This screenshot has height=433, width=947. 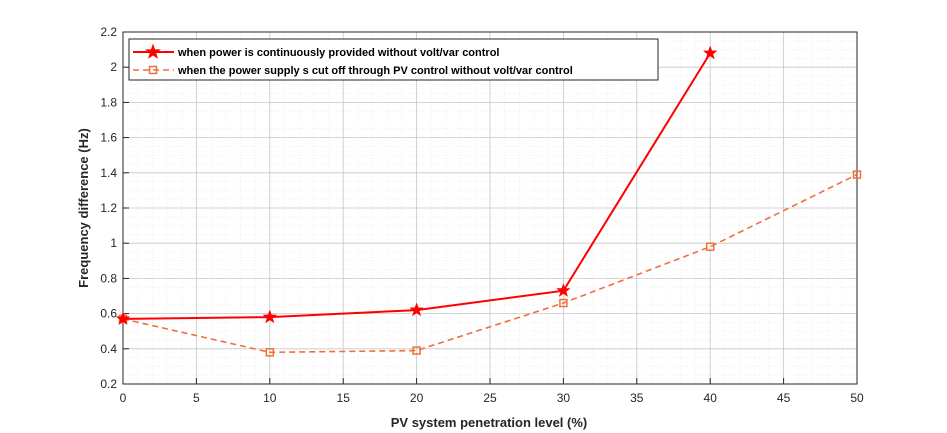 I want to click on x-axis-label: PV system penetration level (%), so click(x=489, y=422).